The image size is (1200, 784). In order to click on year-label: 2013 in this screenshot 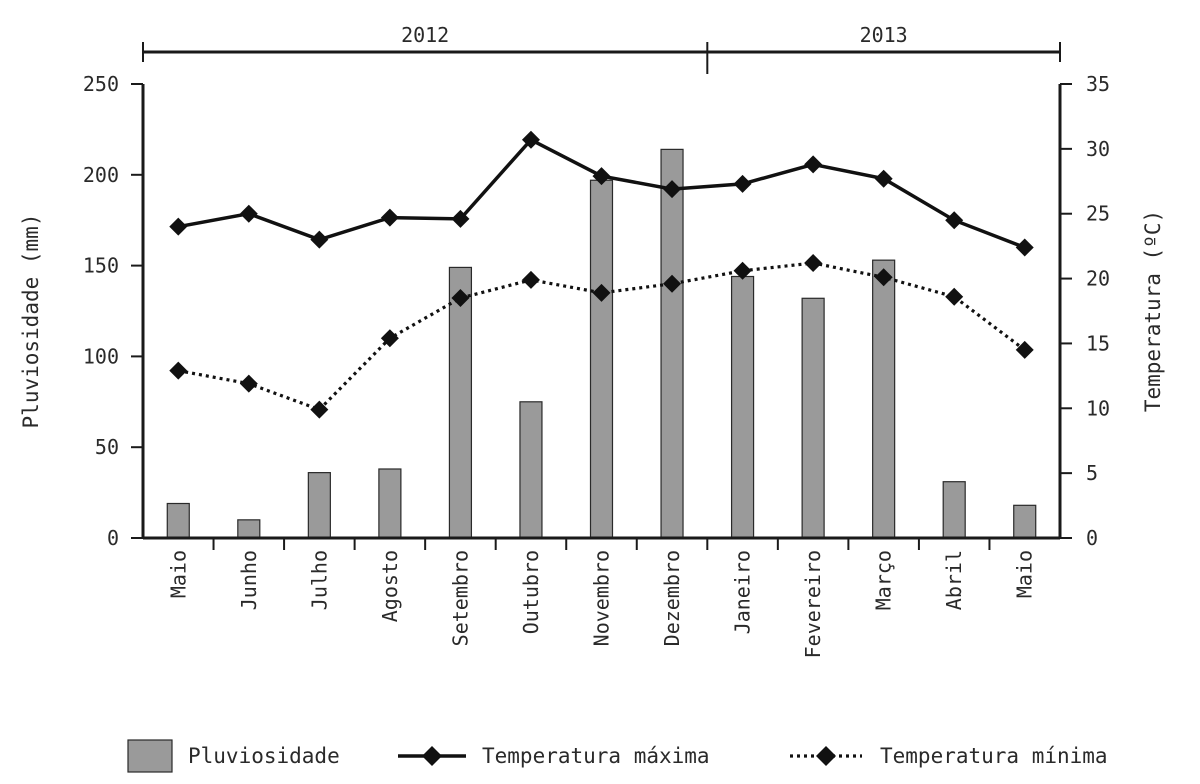, I will do `click(884, 35)`.